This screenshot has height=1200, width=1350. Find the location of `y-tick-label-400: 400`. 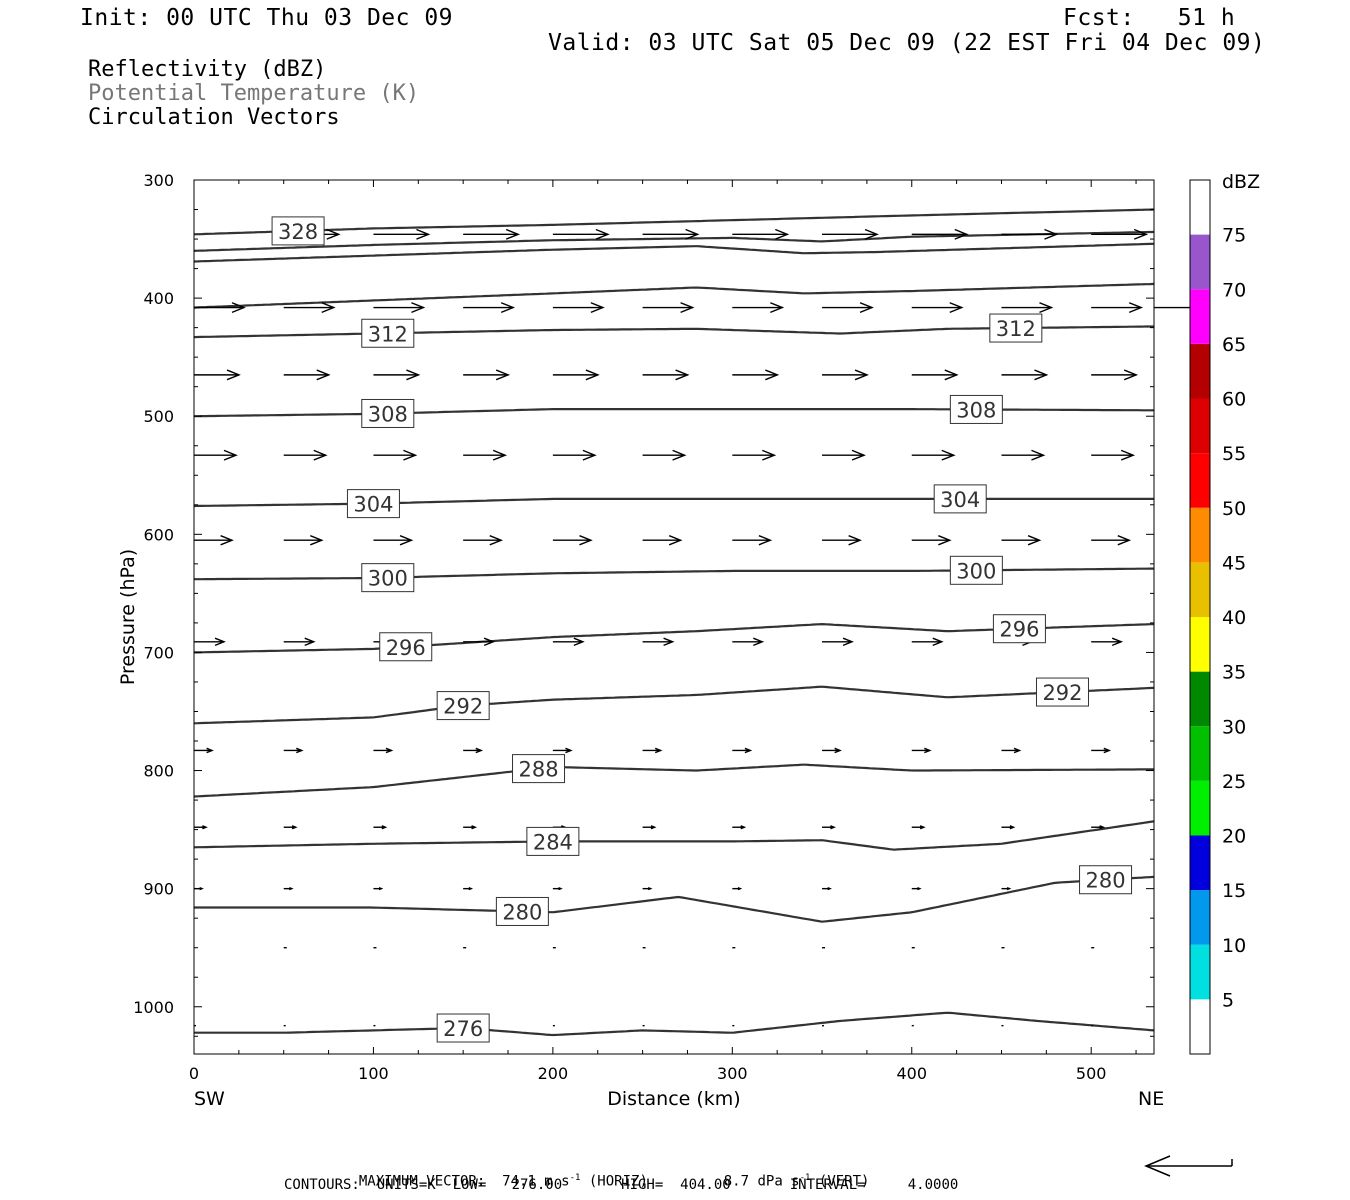

y-tick-label-400: 400 is located at coordinates (158, 298).